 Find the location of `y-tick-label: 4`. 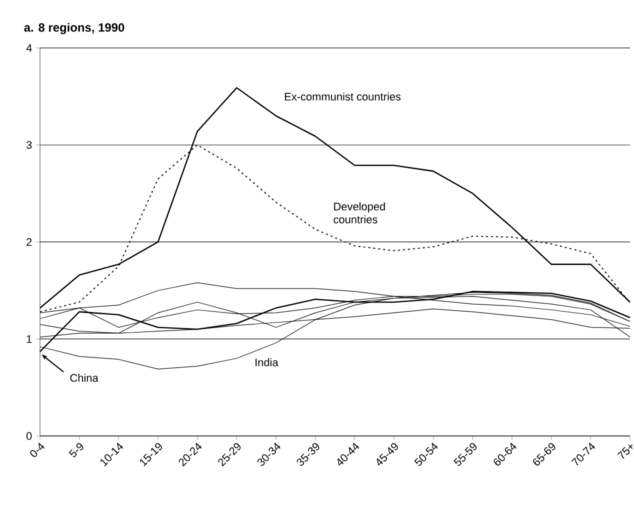

y-tick-label: 4 is located at coordinates (29, 48).